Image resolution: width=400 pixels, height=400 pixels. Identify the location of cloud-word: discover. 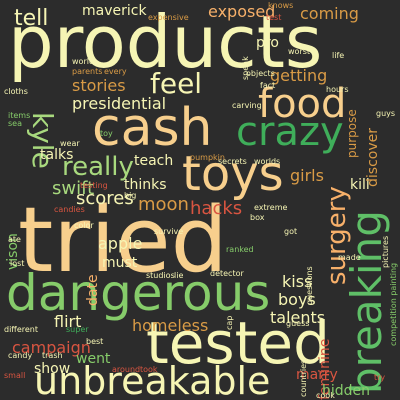
(373, 158).